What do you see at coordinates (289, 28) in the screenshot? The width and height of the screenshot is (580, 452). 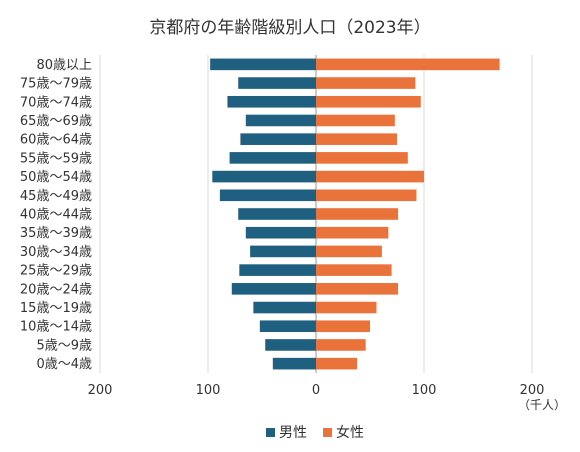 I see `chart-title: 京都府の年齢階級別人口（2023年）` at bounding box center [289, 28].